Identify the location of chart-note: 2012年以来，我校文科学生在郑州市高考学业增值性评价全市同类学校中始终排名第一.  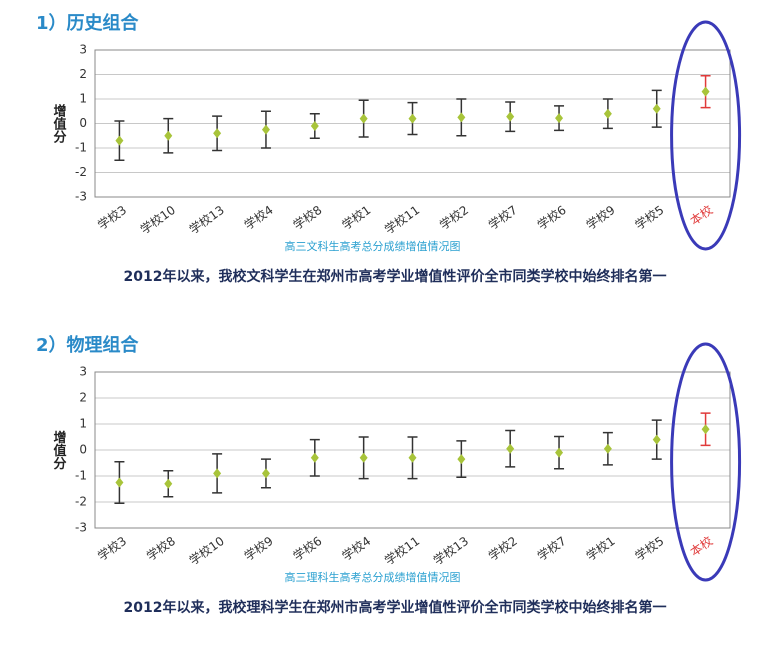
(395, 276).